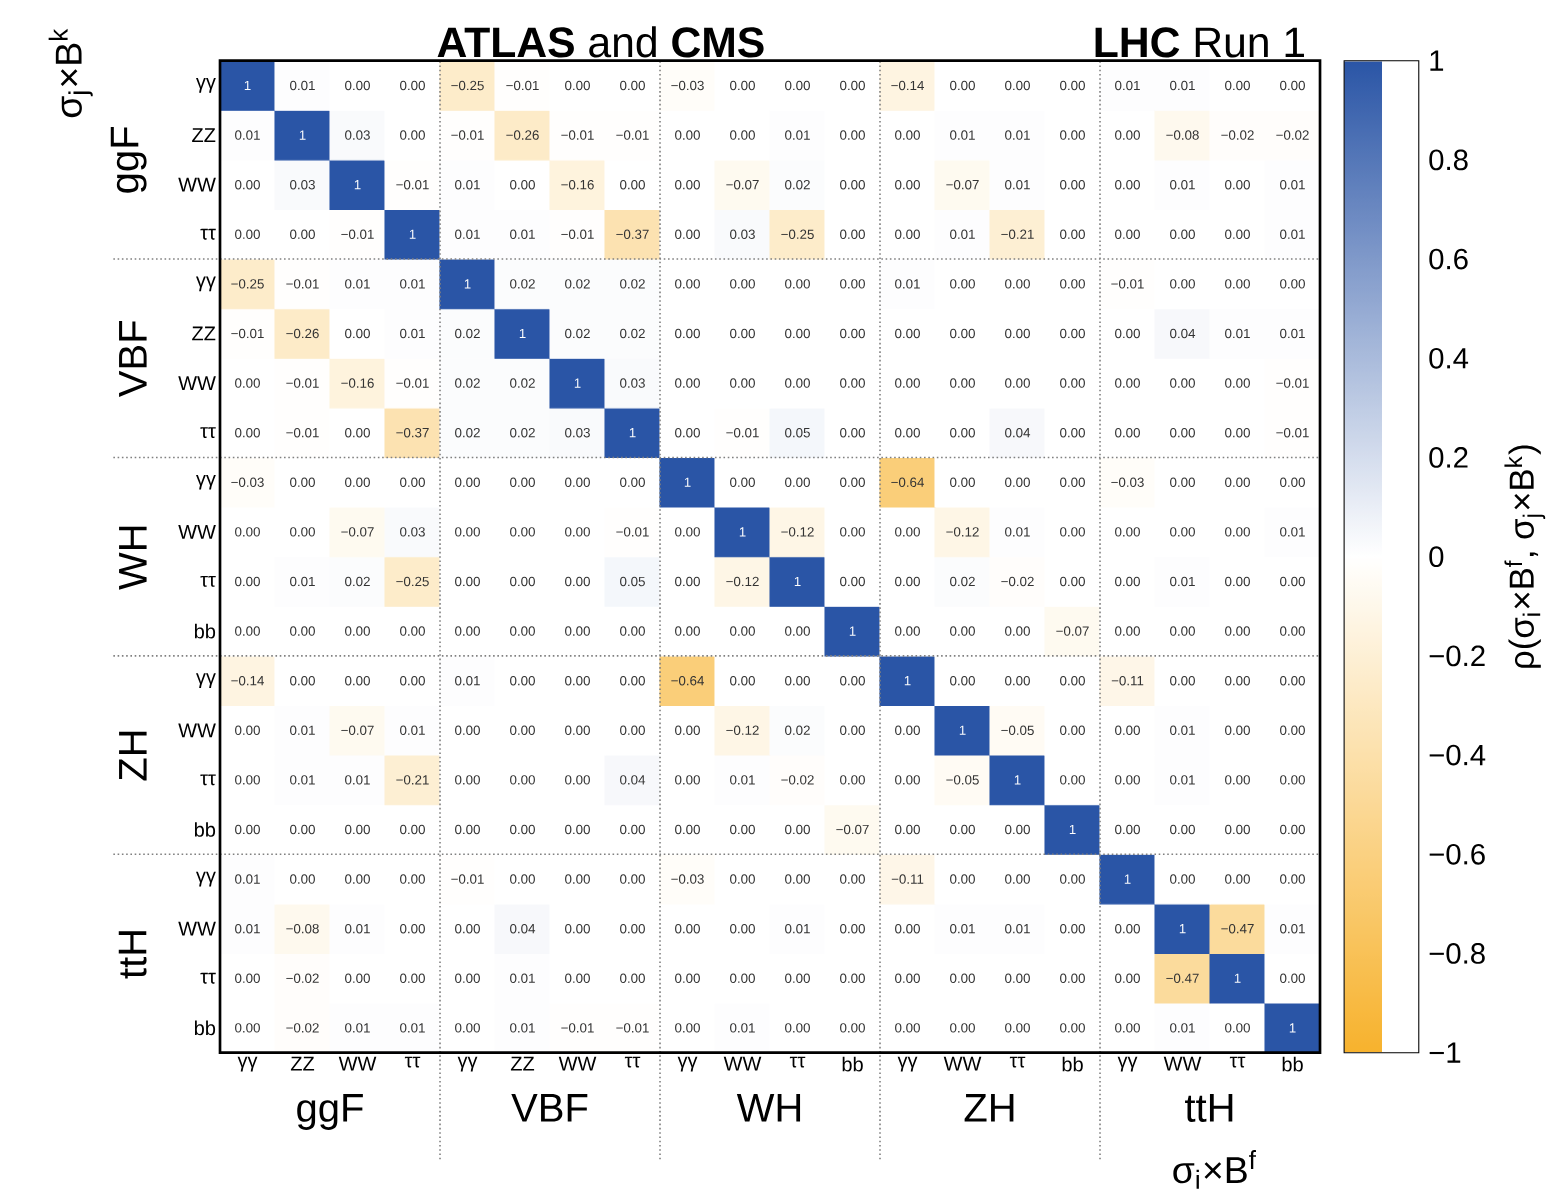  I want to click on y-axis-title: σ$_{j}$×B$^{k}$, so click(70, 73).